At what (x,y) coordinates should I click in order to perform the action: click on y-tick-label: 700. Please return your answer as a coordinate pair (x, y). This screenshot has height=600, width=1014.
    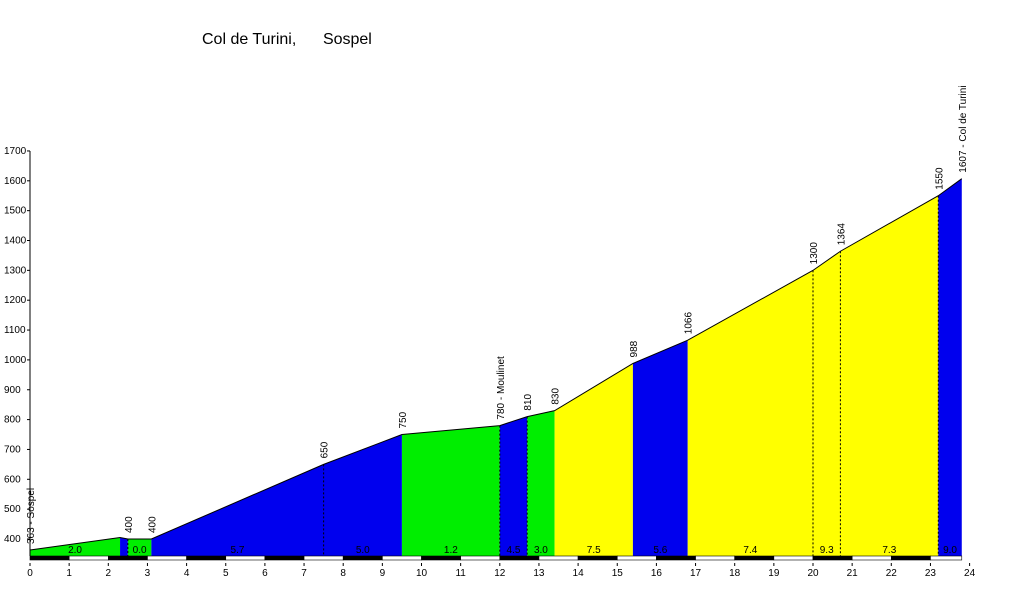
    Looking at the image, I should click on (12, 449).